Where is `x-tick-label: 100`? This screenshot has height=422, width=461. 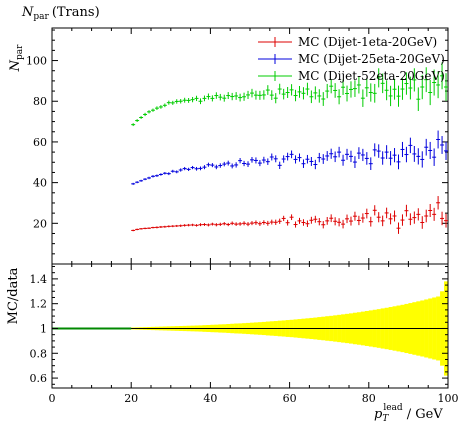
x-tick-label: 100 is located at coordinates (448, 398).